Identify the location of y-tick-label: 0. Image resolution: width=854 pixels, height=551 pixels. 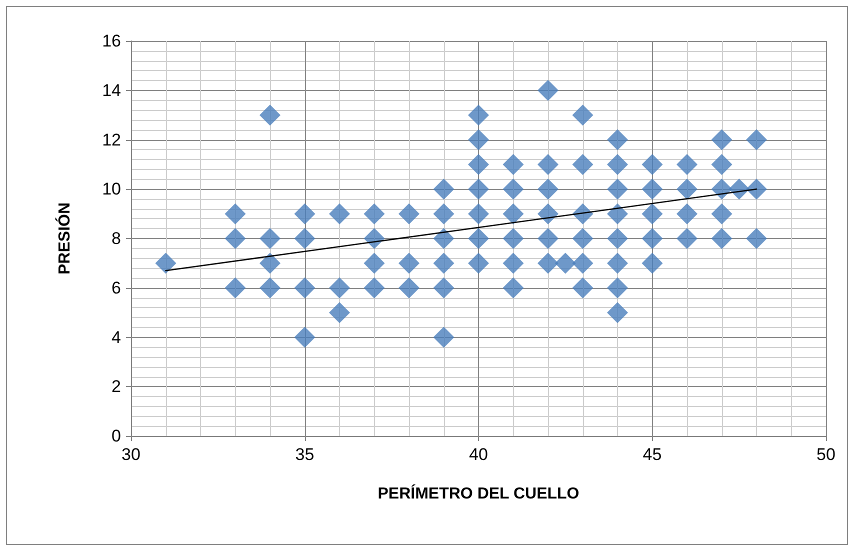
(116, 436).